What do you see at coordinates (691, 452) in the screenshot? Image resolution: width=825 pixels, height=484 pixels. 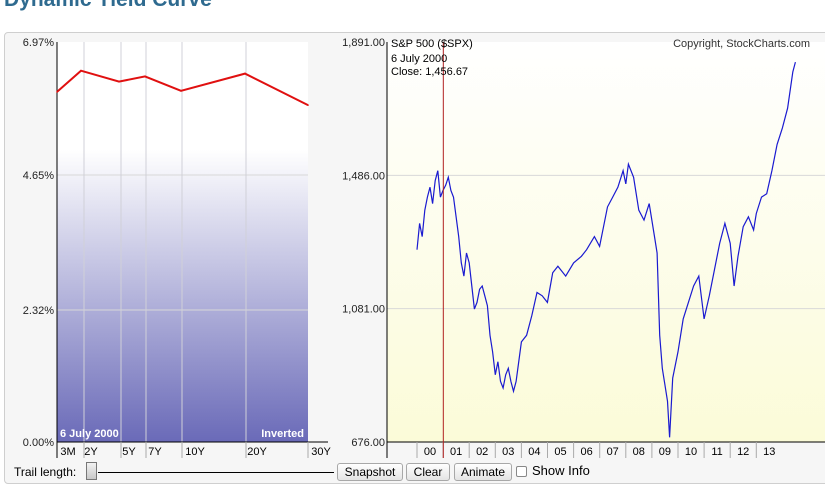 I see `spx-x-tick-label: 10` at bounding box center [691, 452].